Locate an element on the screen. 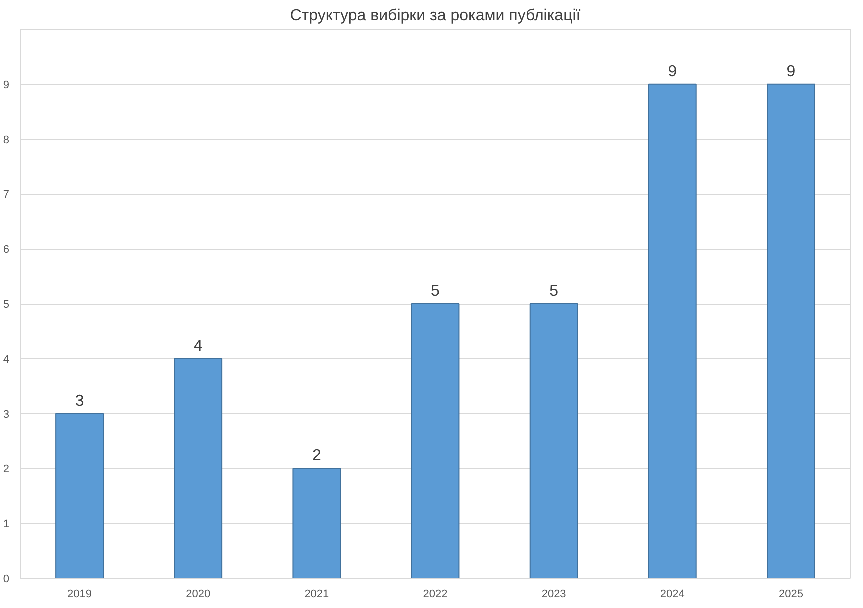 The image size is (863, 608). data-label: 2 is located at coordinates (317, 456).